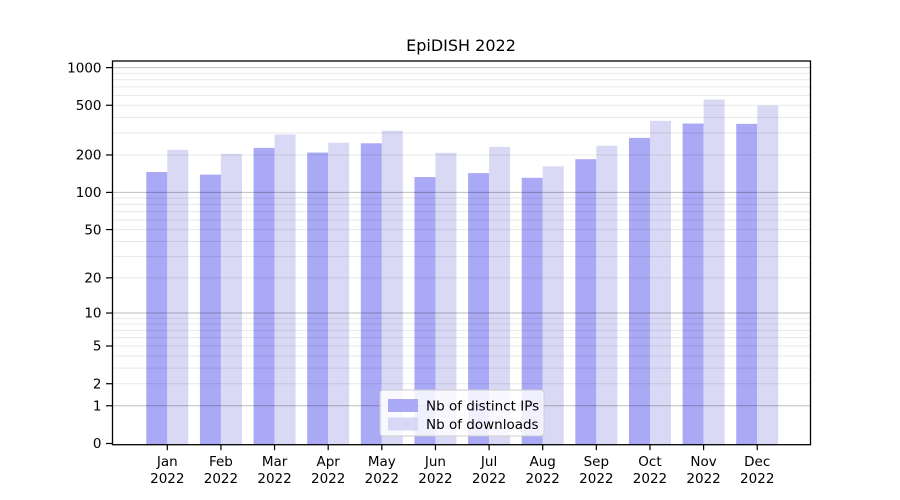  Describe the element at coordinates (97, 384) in the screenshot. I see `y-tick-label: 2` at that location.